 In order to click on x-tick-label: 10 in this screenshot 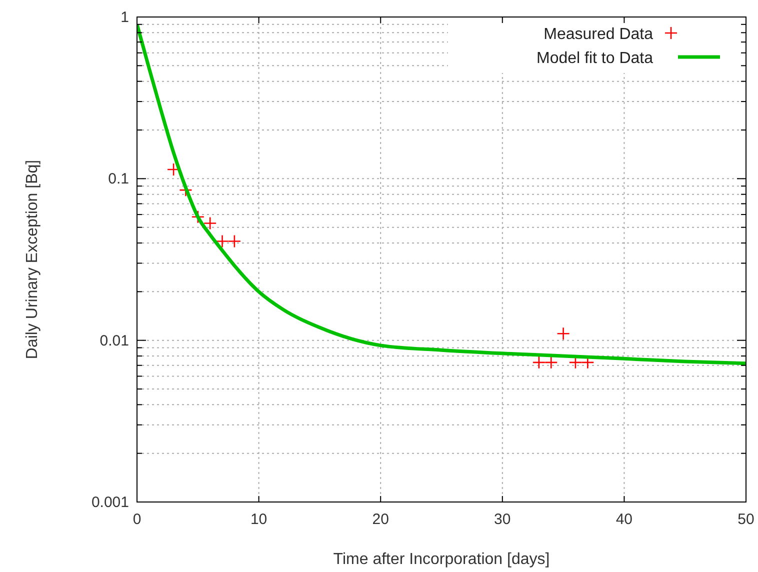, I will do `click(259, 519)`.